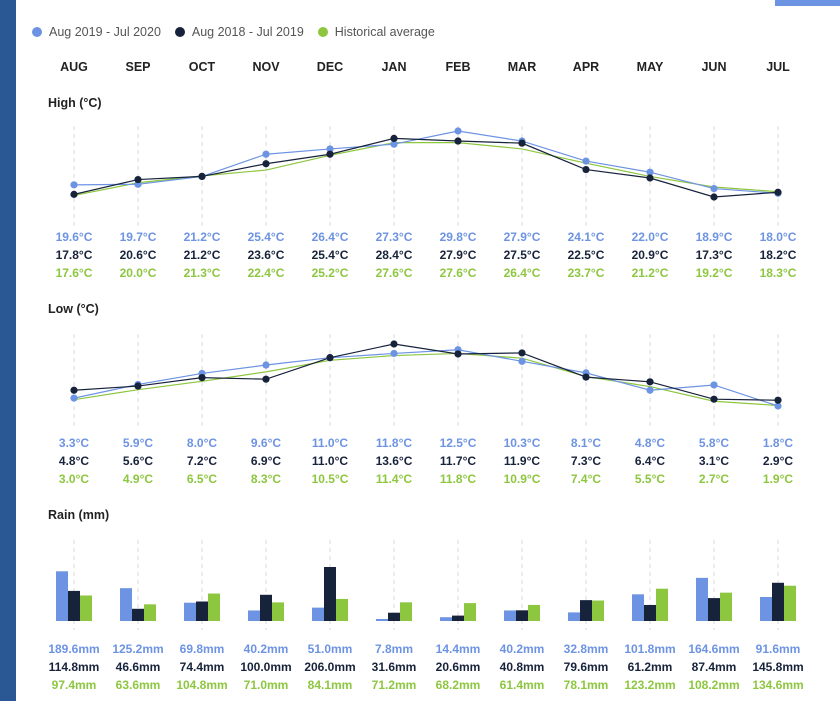 The image size is (840, 701). Describe the element at coordinates (394, 443) in the screenshot. I see `value-label-current: 11.8°C` at that location.